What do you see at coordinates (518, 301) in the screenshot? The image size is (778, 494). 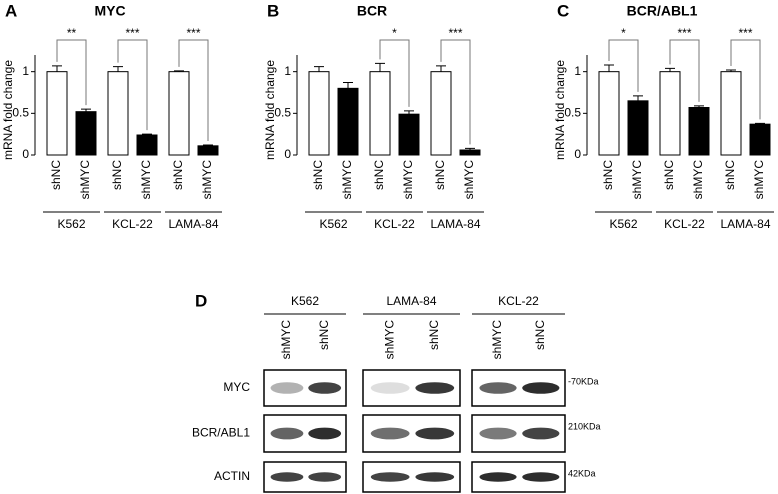 I see `blot-group-label: KCL-22` at bounding box center [518, 301].